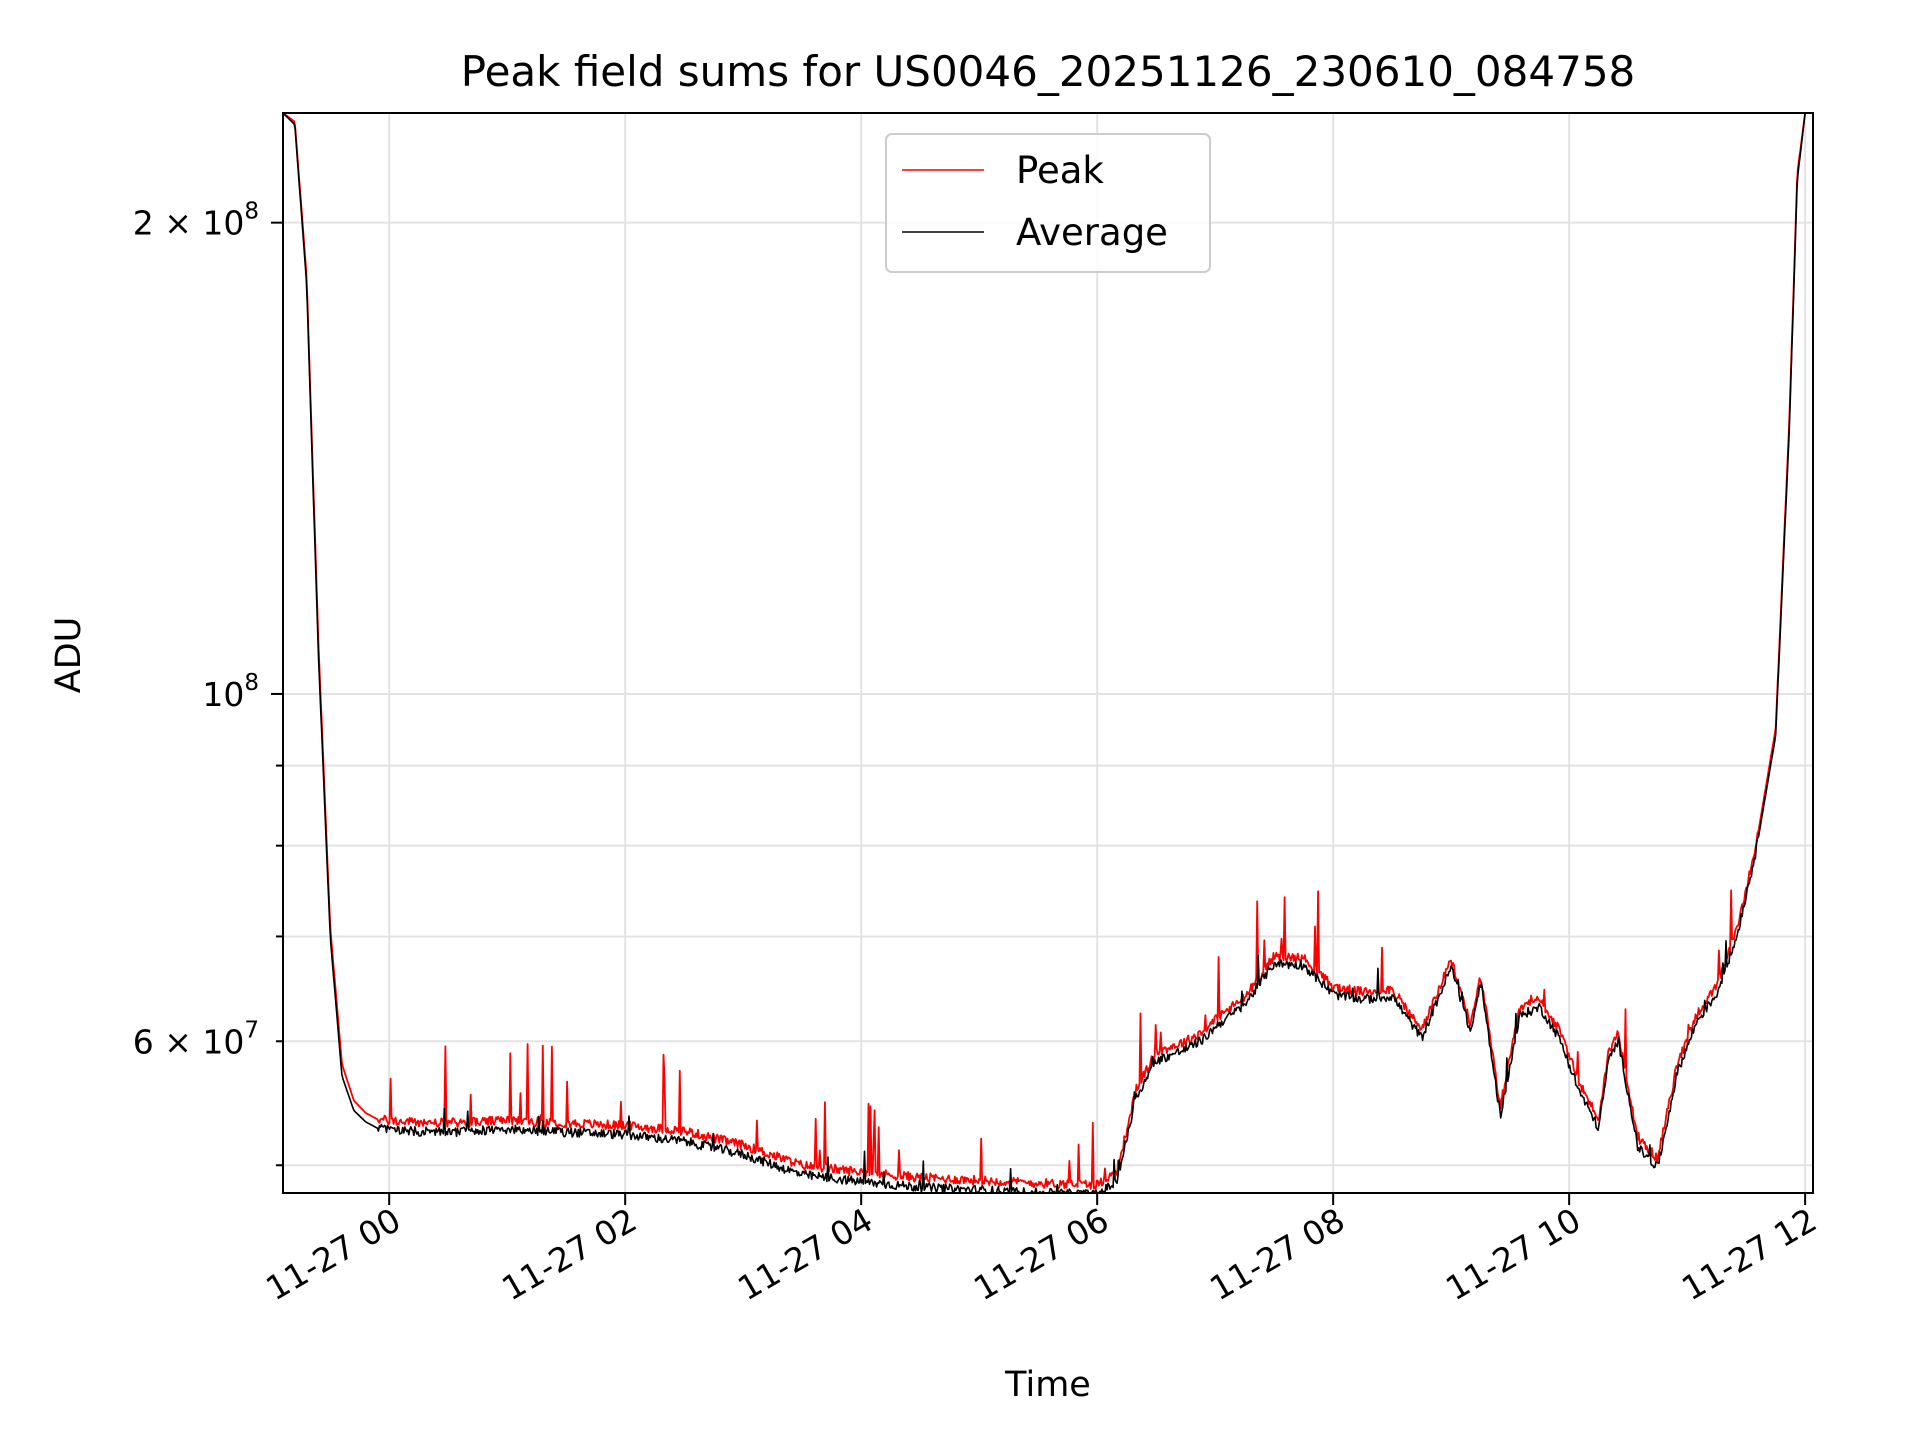 The height and width of the screenshot is (1440, 1920). Describe the element at coordinates (69, 655) in the screenshot. I see `y-axis-label: ADU` at that location.